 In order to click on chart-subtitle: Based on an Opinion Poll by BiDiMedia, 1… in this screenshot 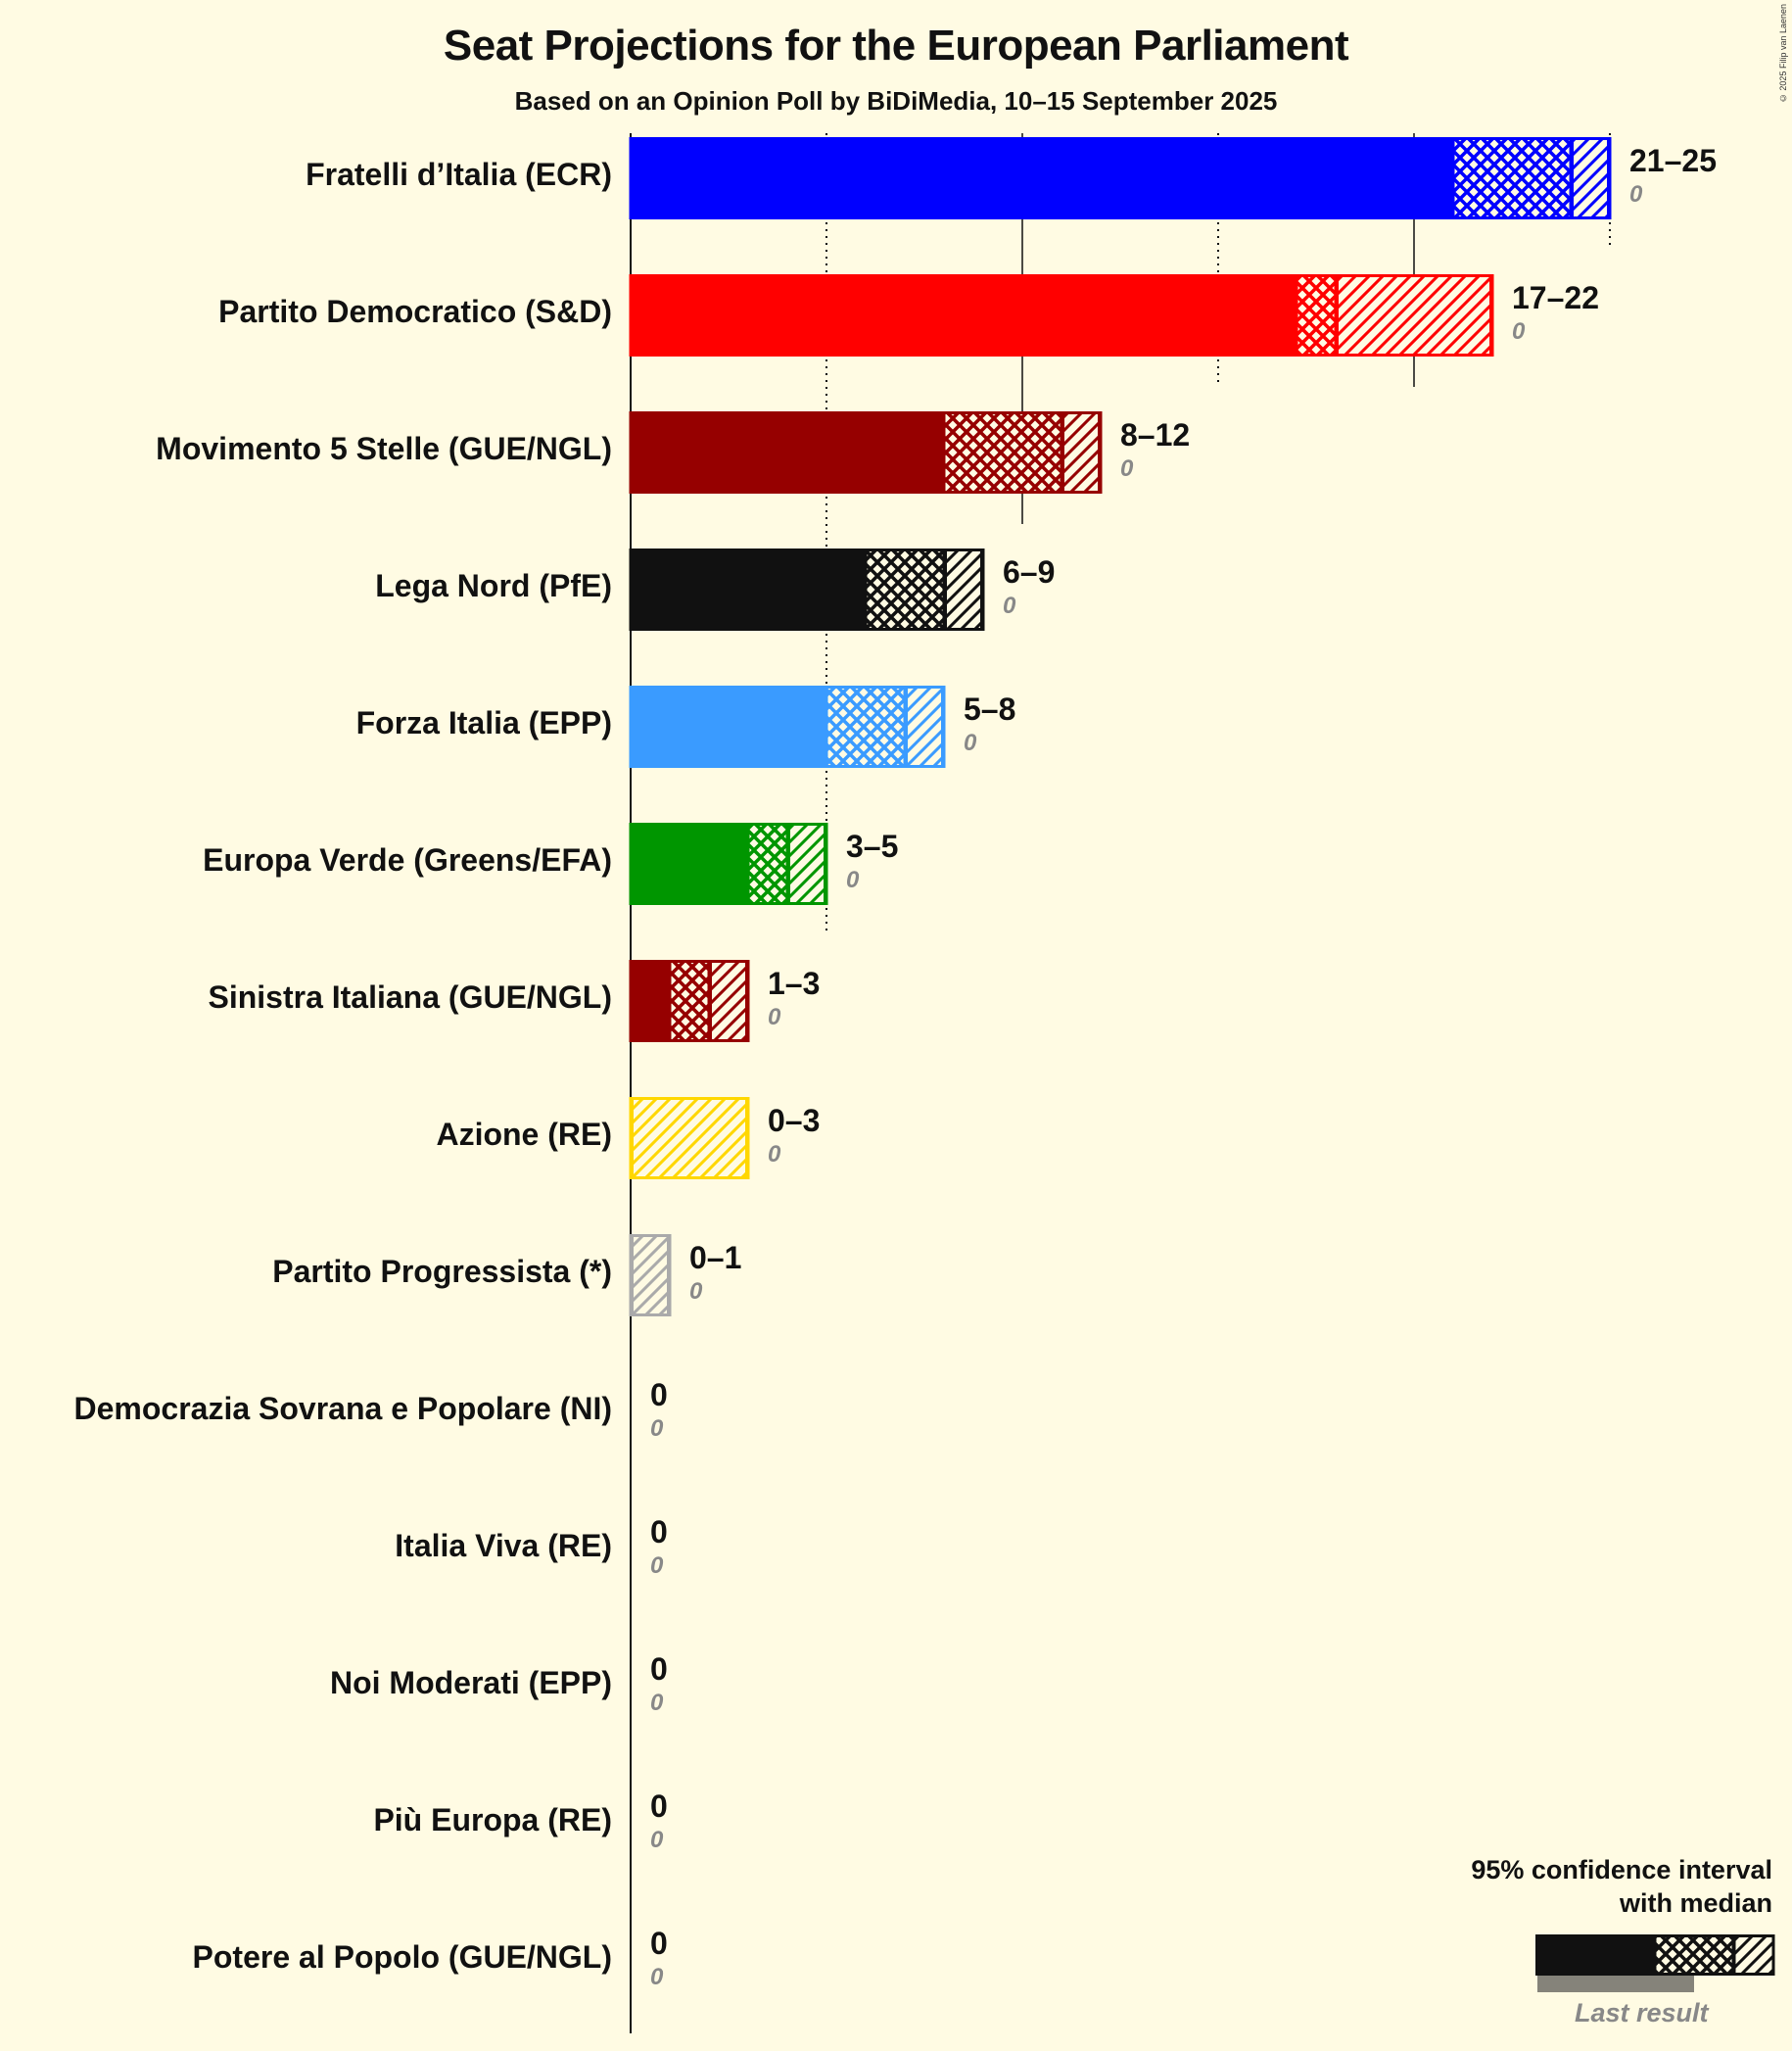, I will do `click(896, 101)`.